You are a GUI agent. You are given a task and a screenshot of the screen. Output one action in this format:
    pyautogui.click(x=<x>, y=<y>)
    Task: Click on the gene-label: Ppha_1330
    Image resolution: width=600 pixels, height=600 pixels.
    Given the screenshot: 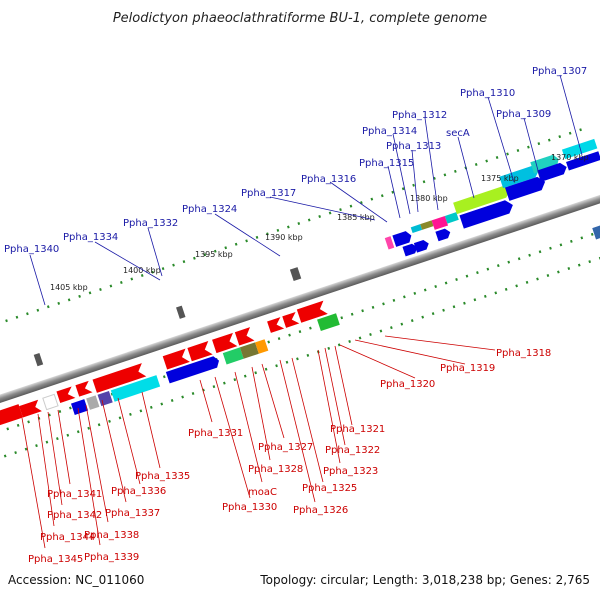 What is the action you would take?
    pyautogui.click(x=249, y=507)
    